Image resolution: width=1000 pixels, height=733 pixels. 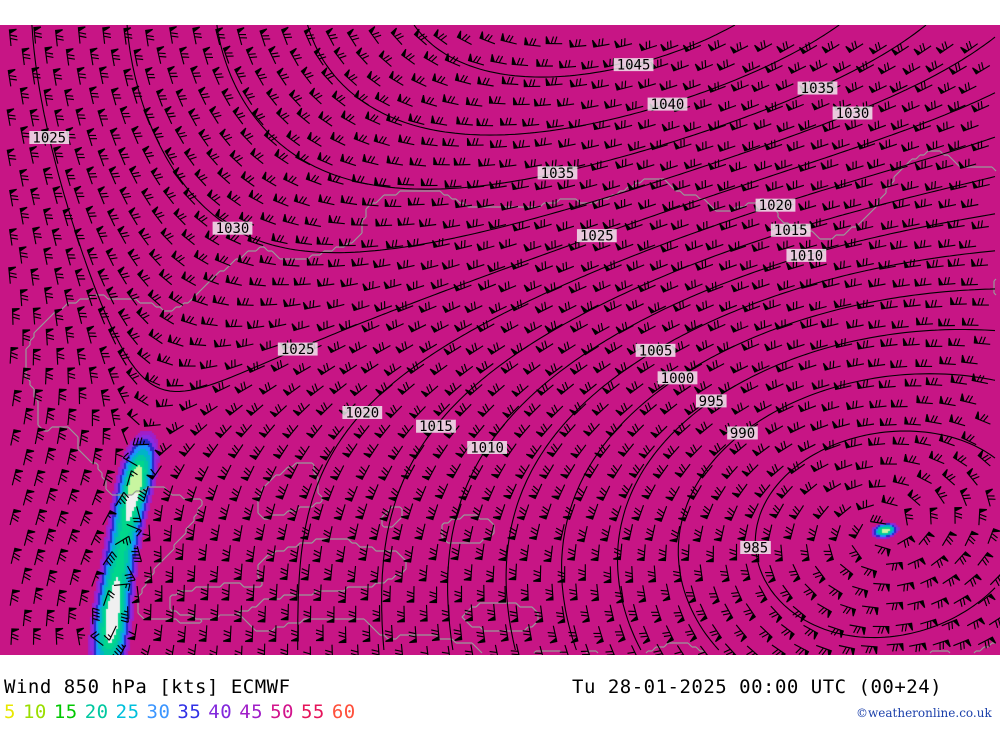 I want to click on colorbar-stop-40: 40, so click(x=220, y=712).